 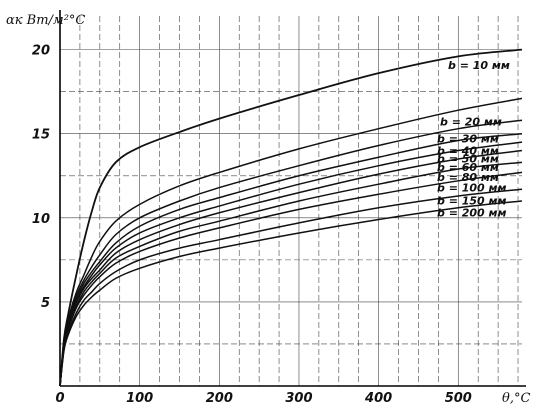 What do you see at coordinates (468, 150) in the screenshot?
I see `series-label: b = 40 мм` at bounding box center [468, 150].